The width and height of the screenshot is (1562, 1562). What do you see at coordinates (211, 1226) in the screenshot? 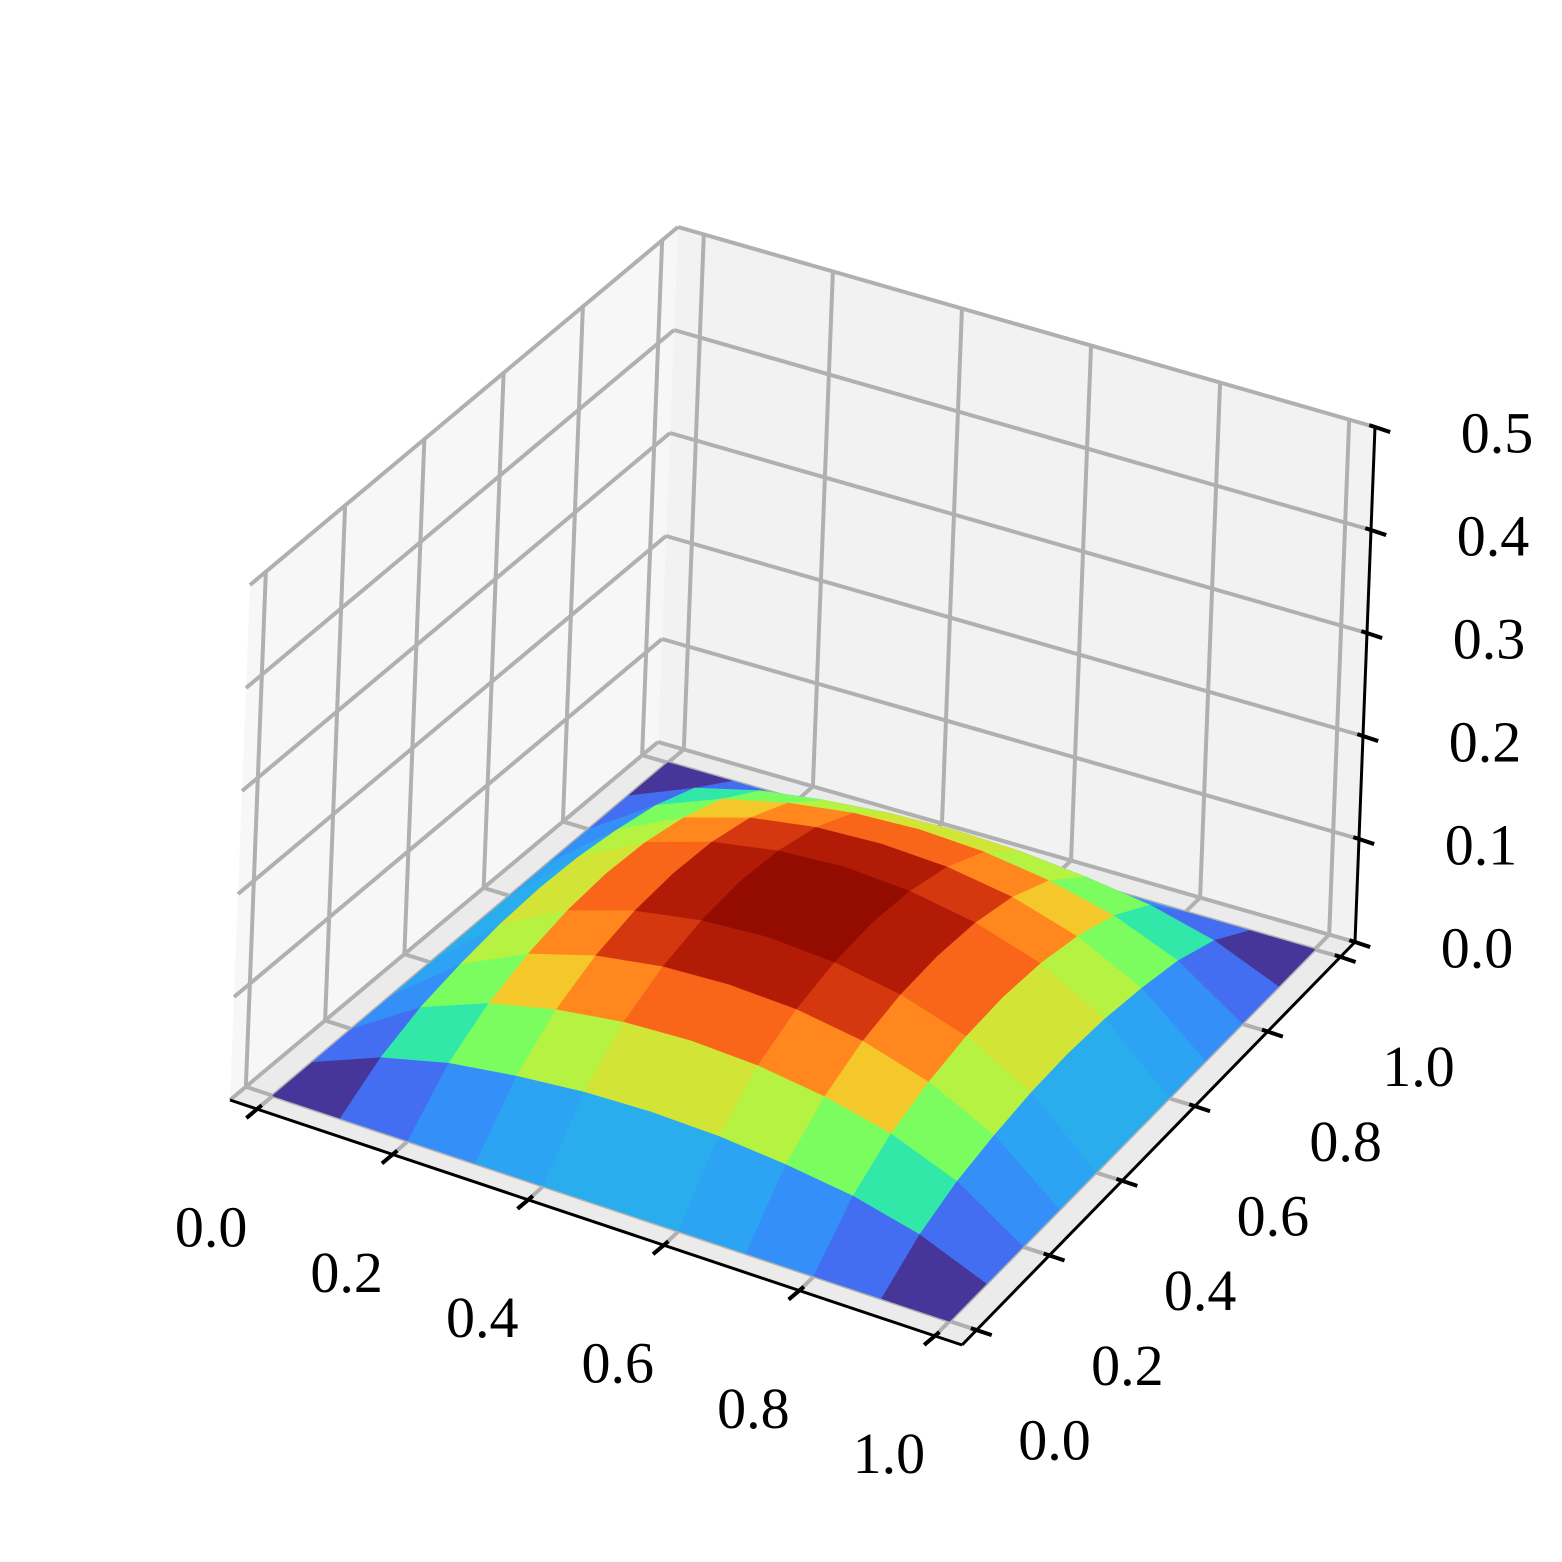
I see `x-tick-label: 0.0` at bounding box center [211, 1226].